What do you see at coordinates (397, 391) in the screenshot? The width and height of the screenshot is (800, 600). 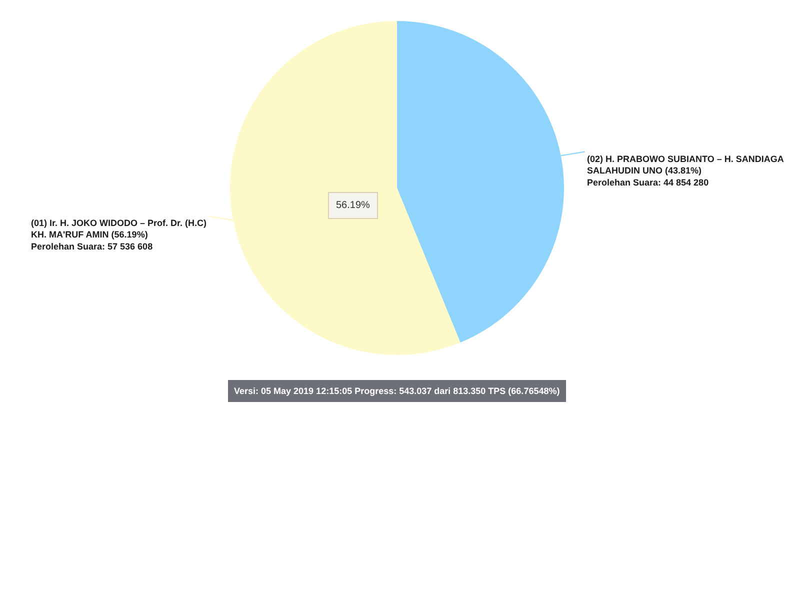 I see `text: Versi: 05 May 2019 12:15:05 Progress: 543.037 dari 813.350 TPS (66.76548%)` at bounding box center [397, 391].